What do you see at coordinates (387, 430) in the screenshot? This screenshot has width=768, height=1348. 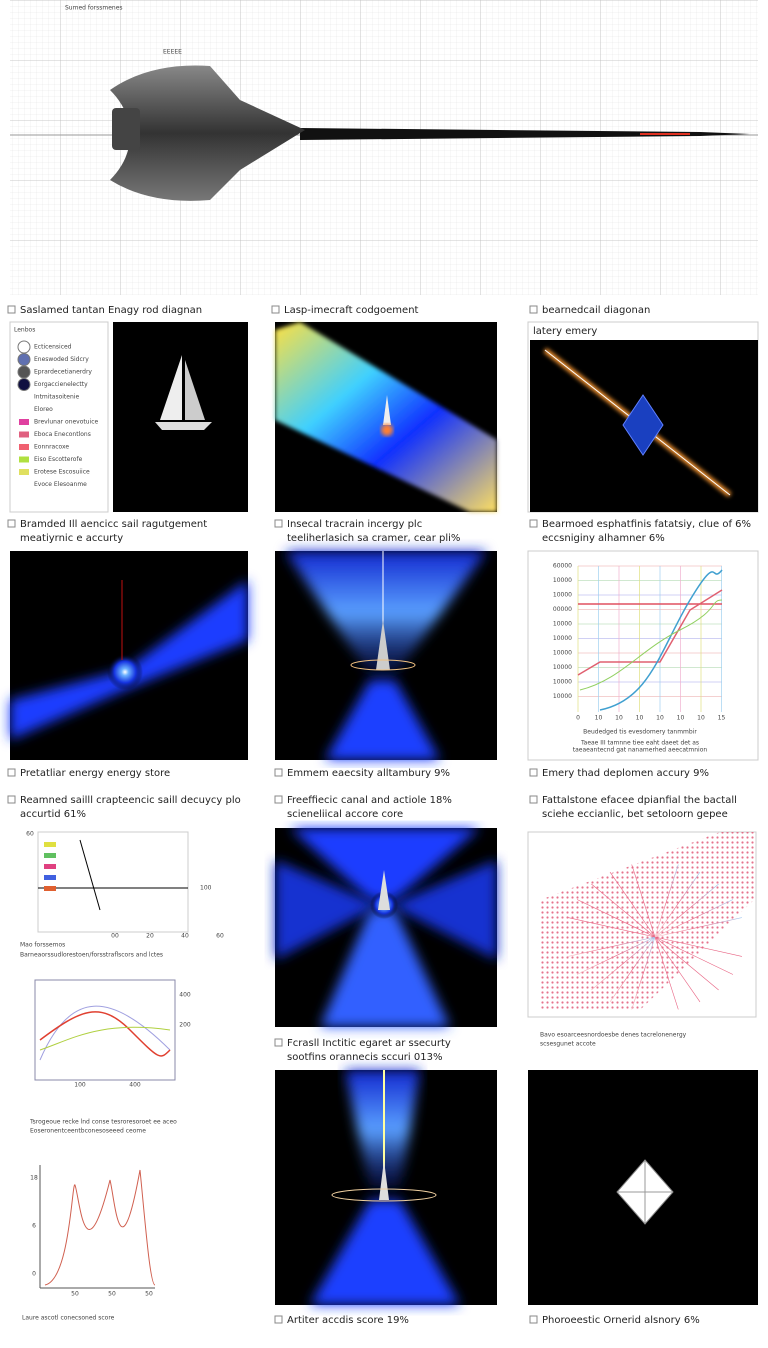 I see `flame` at bounding box center [387, 430].